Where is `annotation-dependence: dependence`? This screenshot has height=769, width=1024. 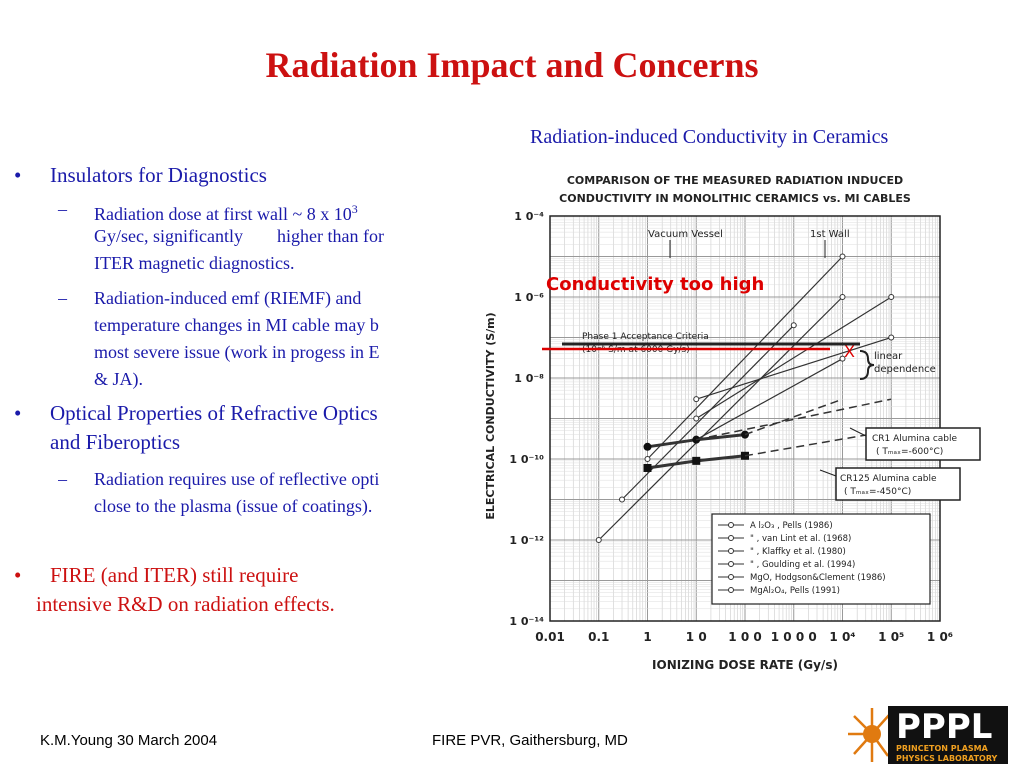 annotation-dependence: dependence is located at coordinates (905, 369).